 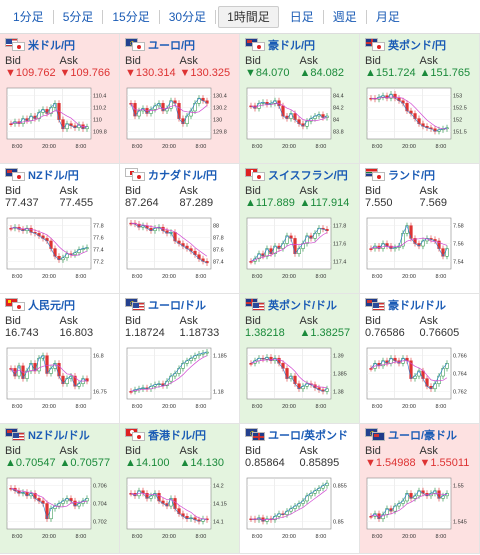 I want to click on y-tick-label: 84.4, so click(x=338, y=97).